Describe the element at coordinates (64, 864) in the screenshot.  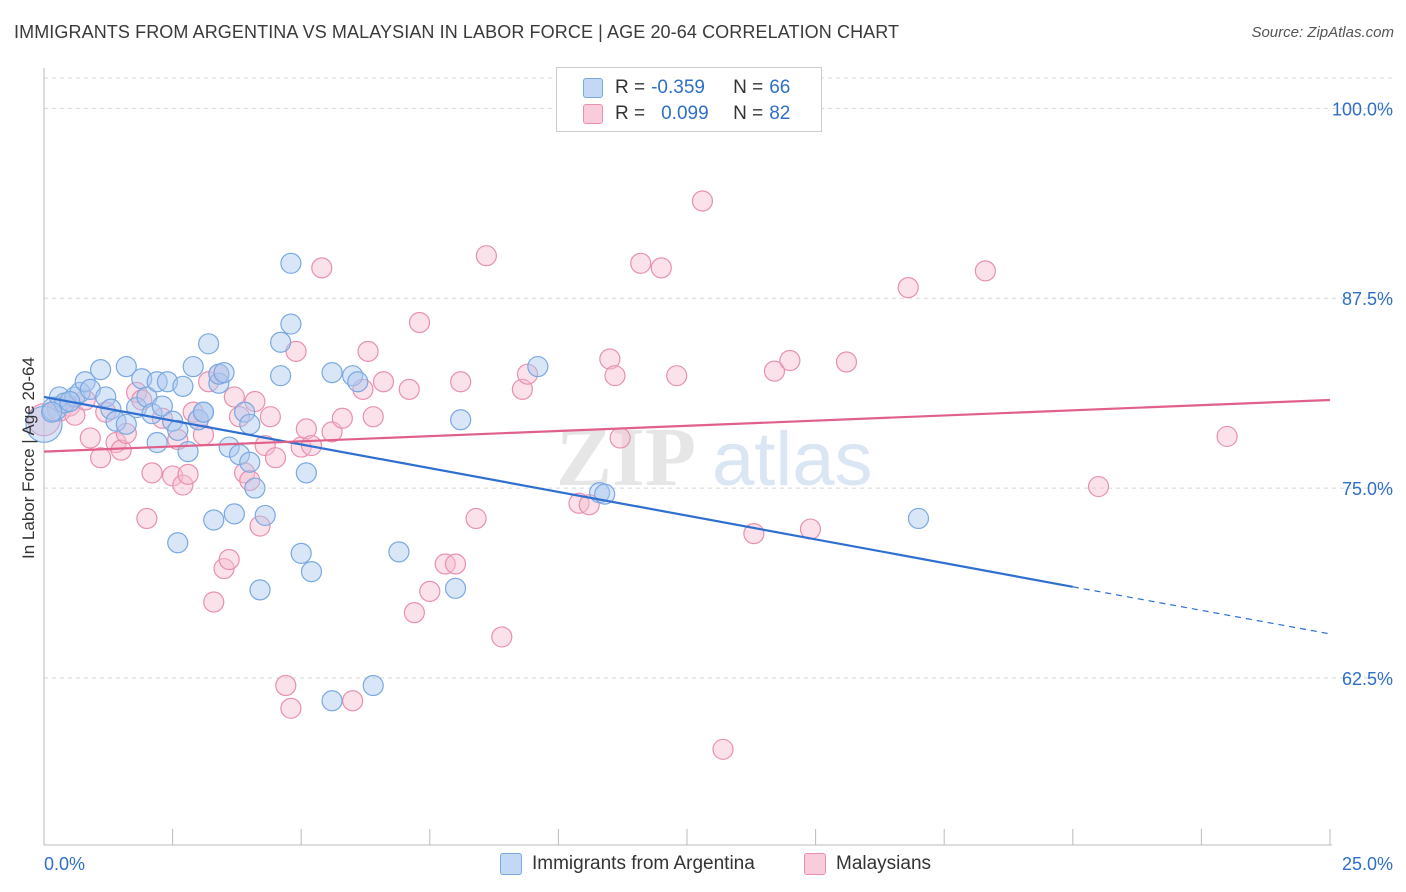
I see `x-tick-label-min: 0.0%` at that location.